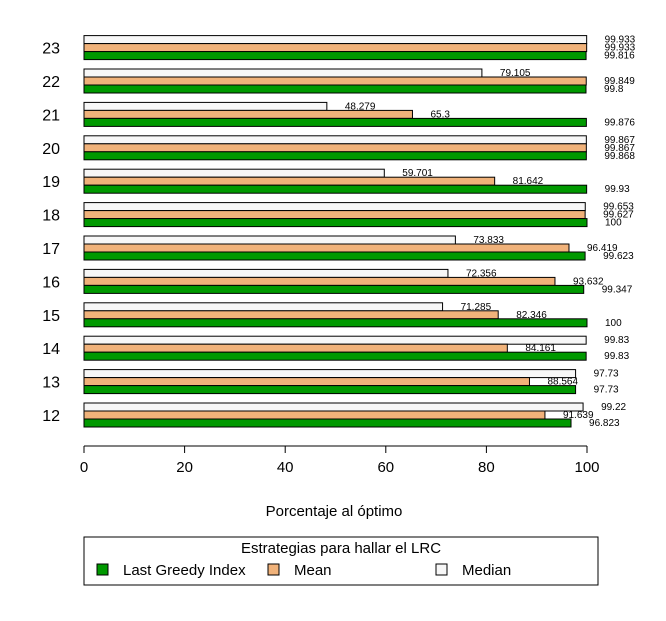 This screenshot has width=666, height=621. What do you see at coordinates (334, 256) in the screenshot?
I see `bar-17-last-greedy-index` at bounding box center [334, 256].